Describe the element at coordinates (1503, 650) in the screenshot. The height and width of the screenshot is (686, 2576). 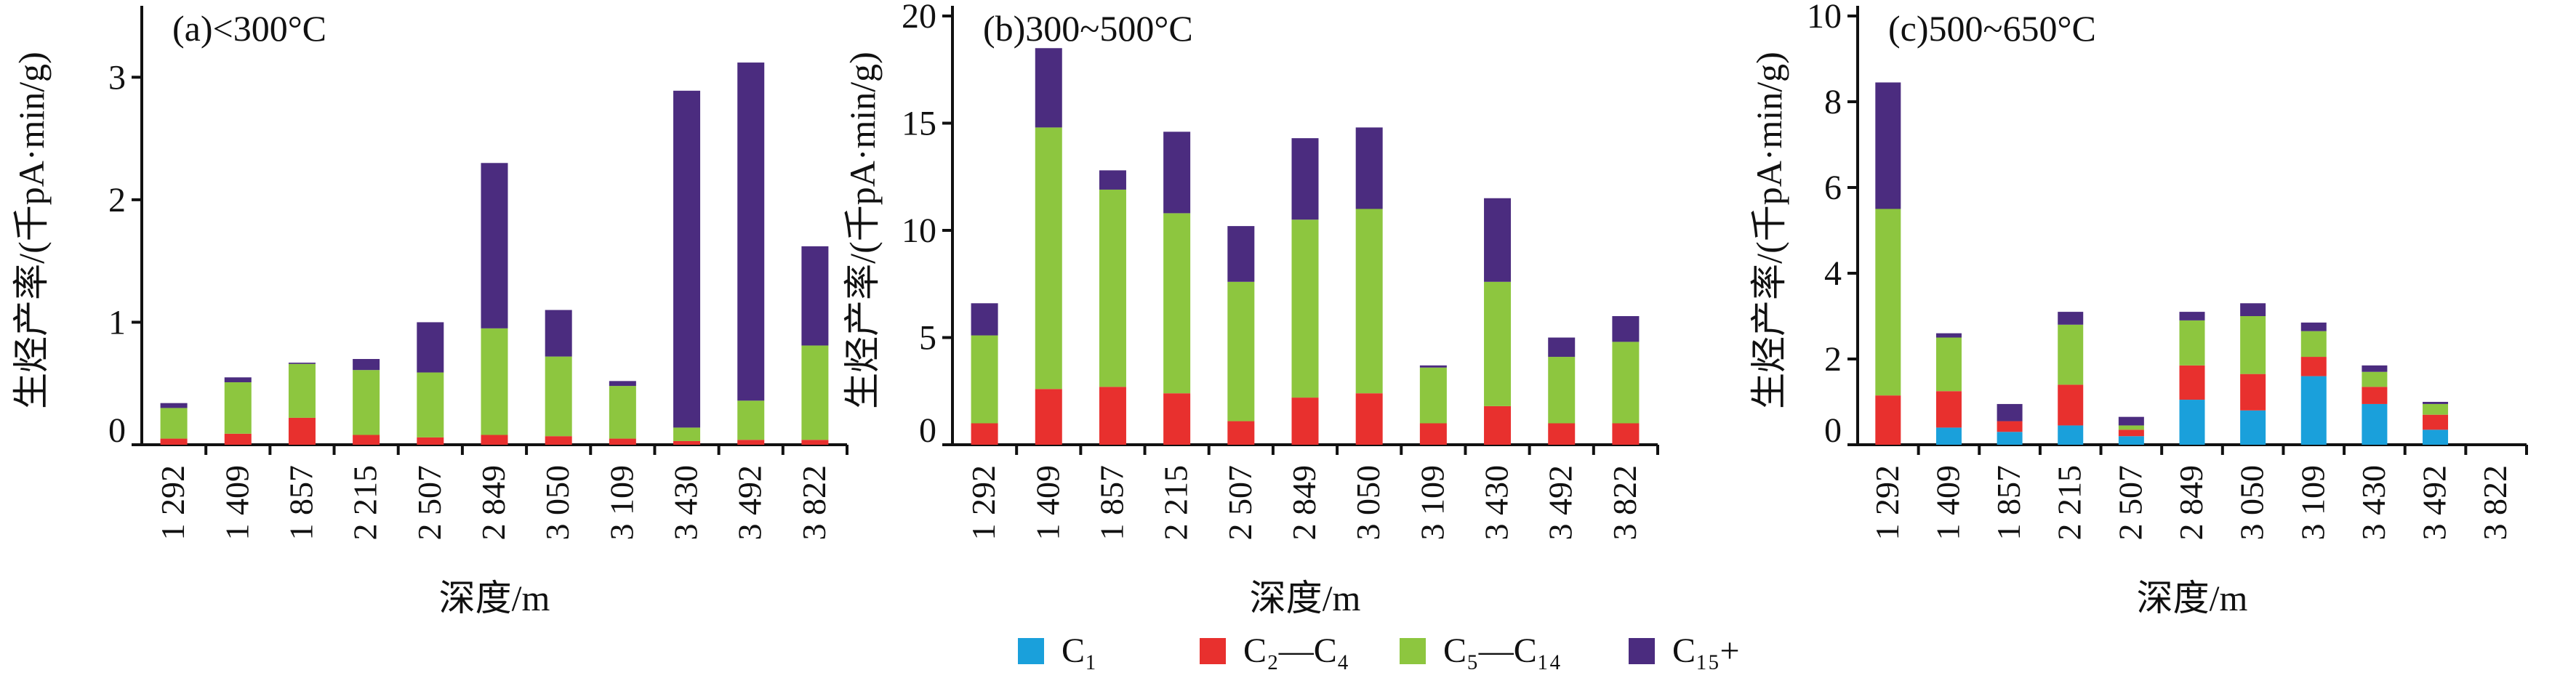
I see `legend-label-c5-c14: C₅—C₁₄` at that location.